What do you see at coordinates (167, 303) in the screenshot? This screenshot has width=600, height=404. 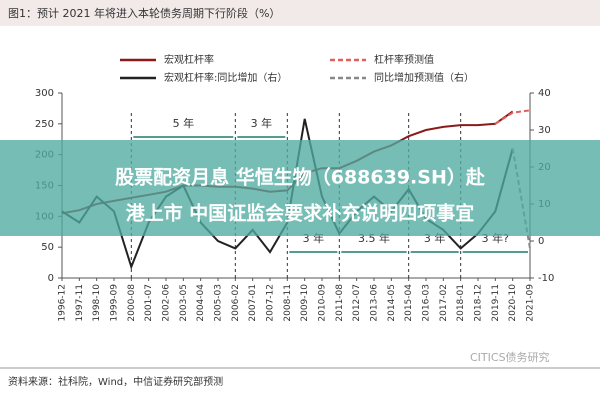 I see `x-tick-label: 2002-06` at bounding box center [167, 303].